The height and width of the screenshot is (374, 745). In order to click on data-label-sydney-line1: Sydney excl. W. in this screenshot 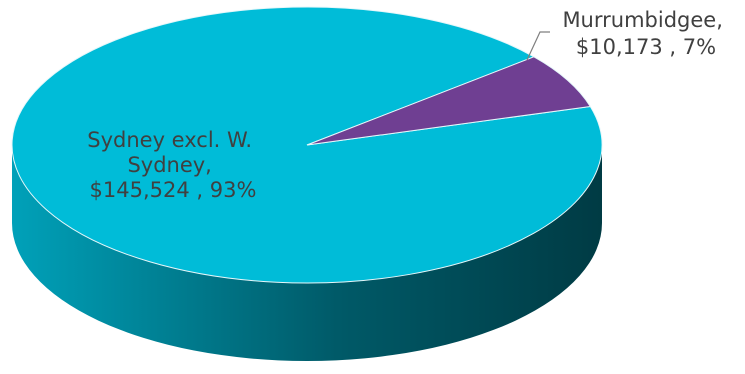, I will do `click(169, 140)`.